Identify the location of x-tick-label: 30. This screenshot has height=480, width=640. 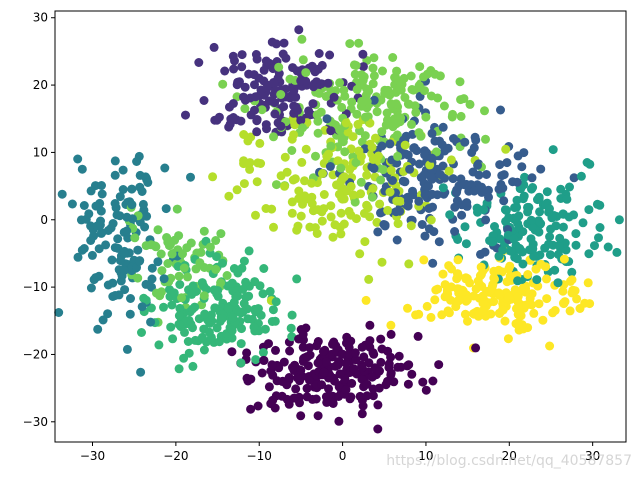
(592, 456).